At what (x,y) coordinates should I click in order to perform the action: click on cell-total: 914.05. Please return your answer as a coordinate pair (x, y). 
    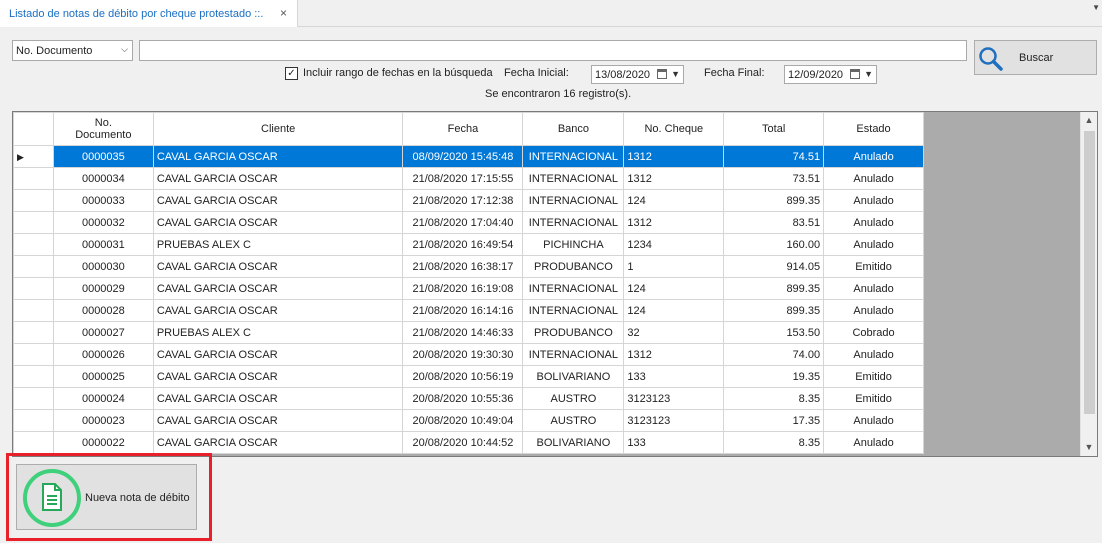
    Looking at the image, I should click on (774, 266).